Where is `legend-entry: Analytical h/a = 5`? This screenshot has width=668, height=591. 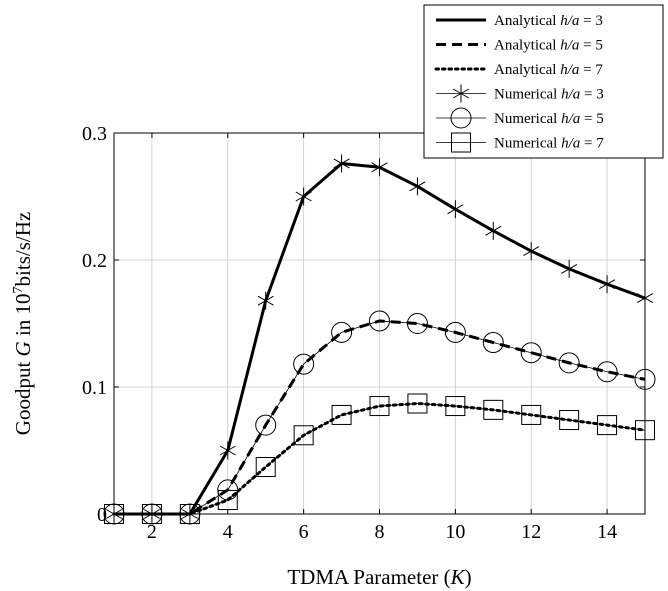
legend-entry: Analytical h/a = 5 is located at coordinates (519, 46).